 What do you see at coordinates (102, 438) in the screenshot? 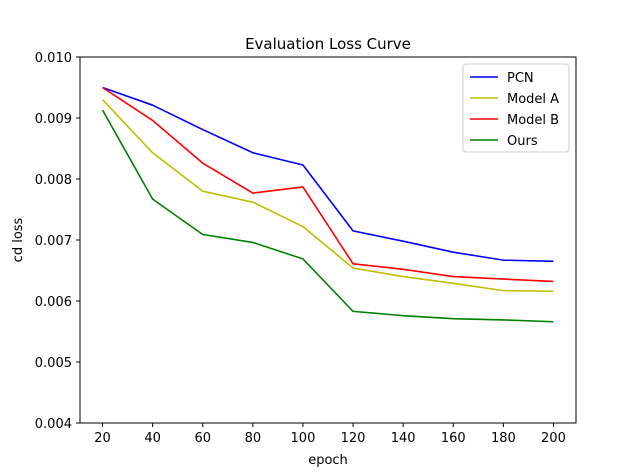
I see `x-tick-label: 20` at bounding box center [102, 438].